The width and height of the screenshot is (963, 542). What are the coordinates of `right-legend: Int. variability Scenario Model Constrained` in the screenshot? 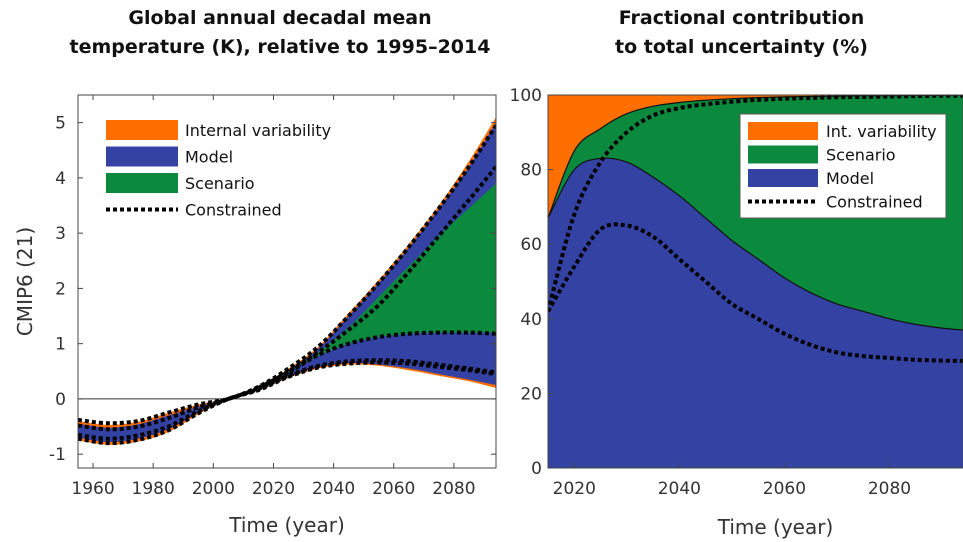 It's located at (843, 166).